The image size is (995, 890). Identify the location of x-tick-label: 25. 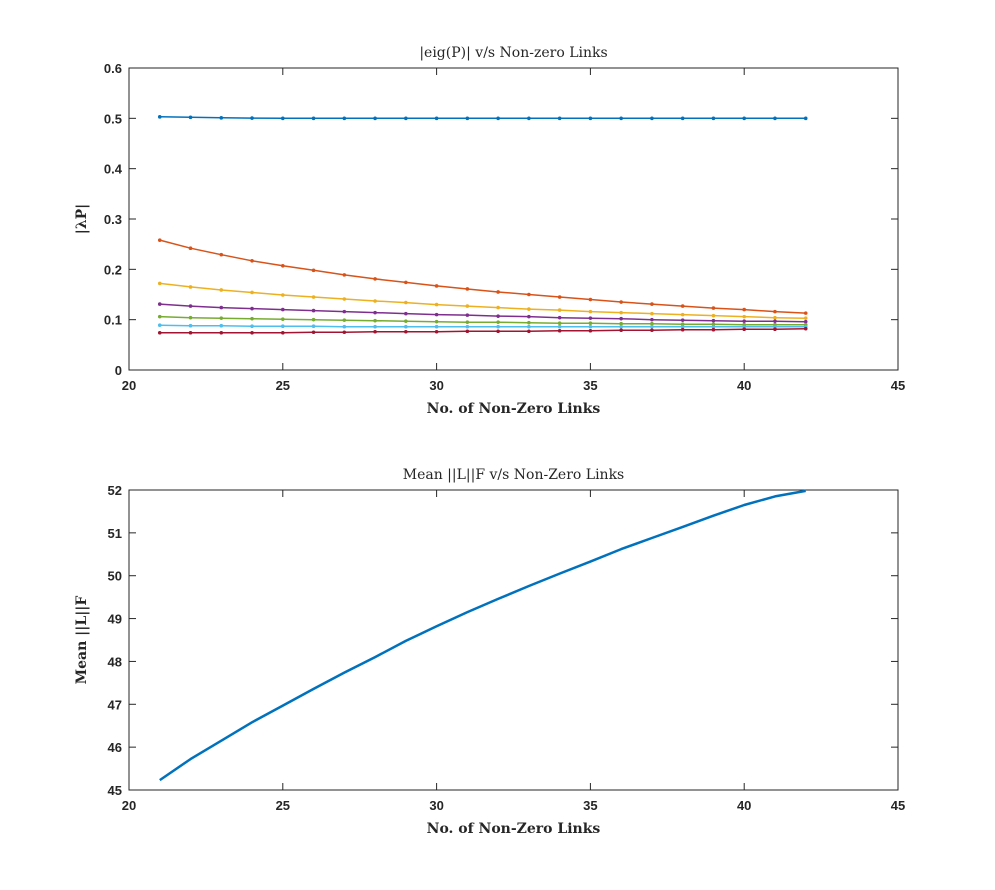
(283, 805).